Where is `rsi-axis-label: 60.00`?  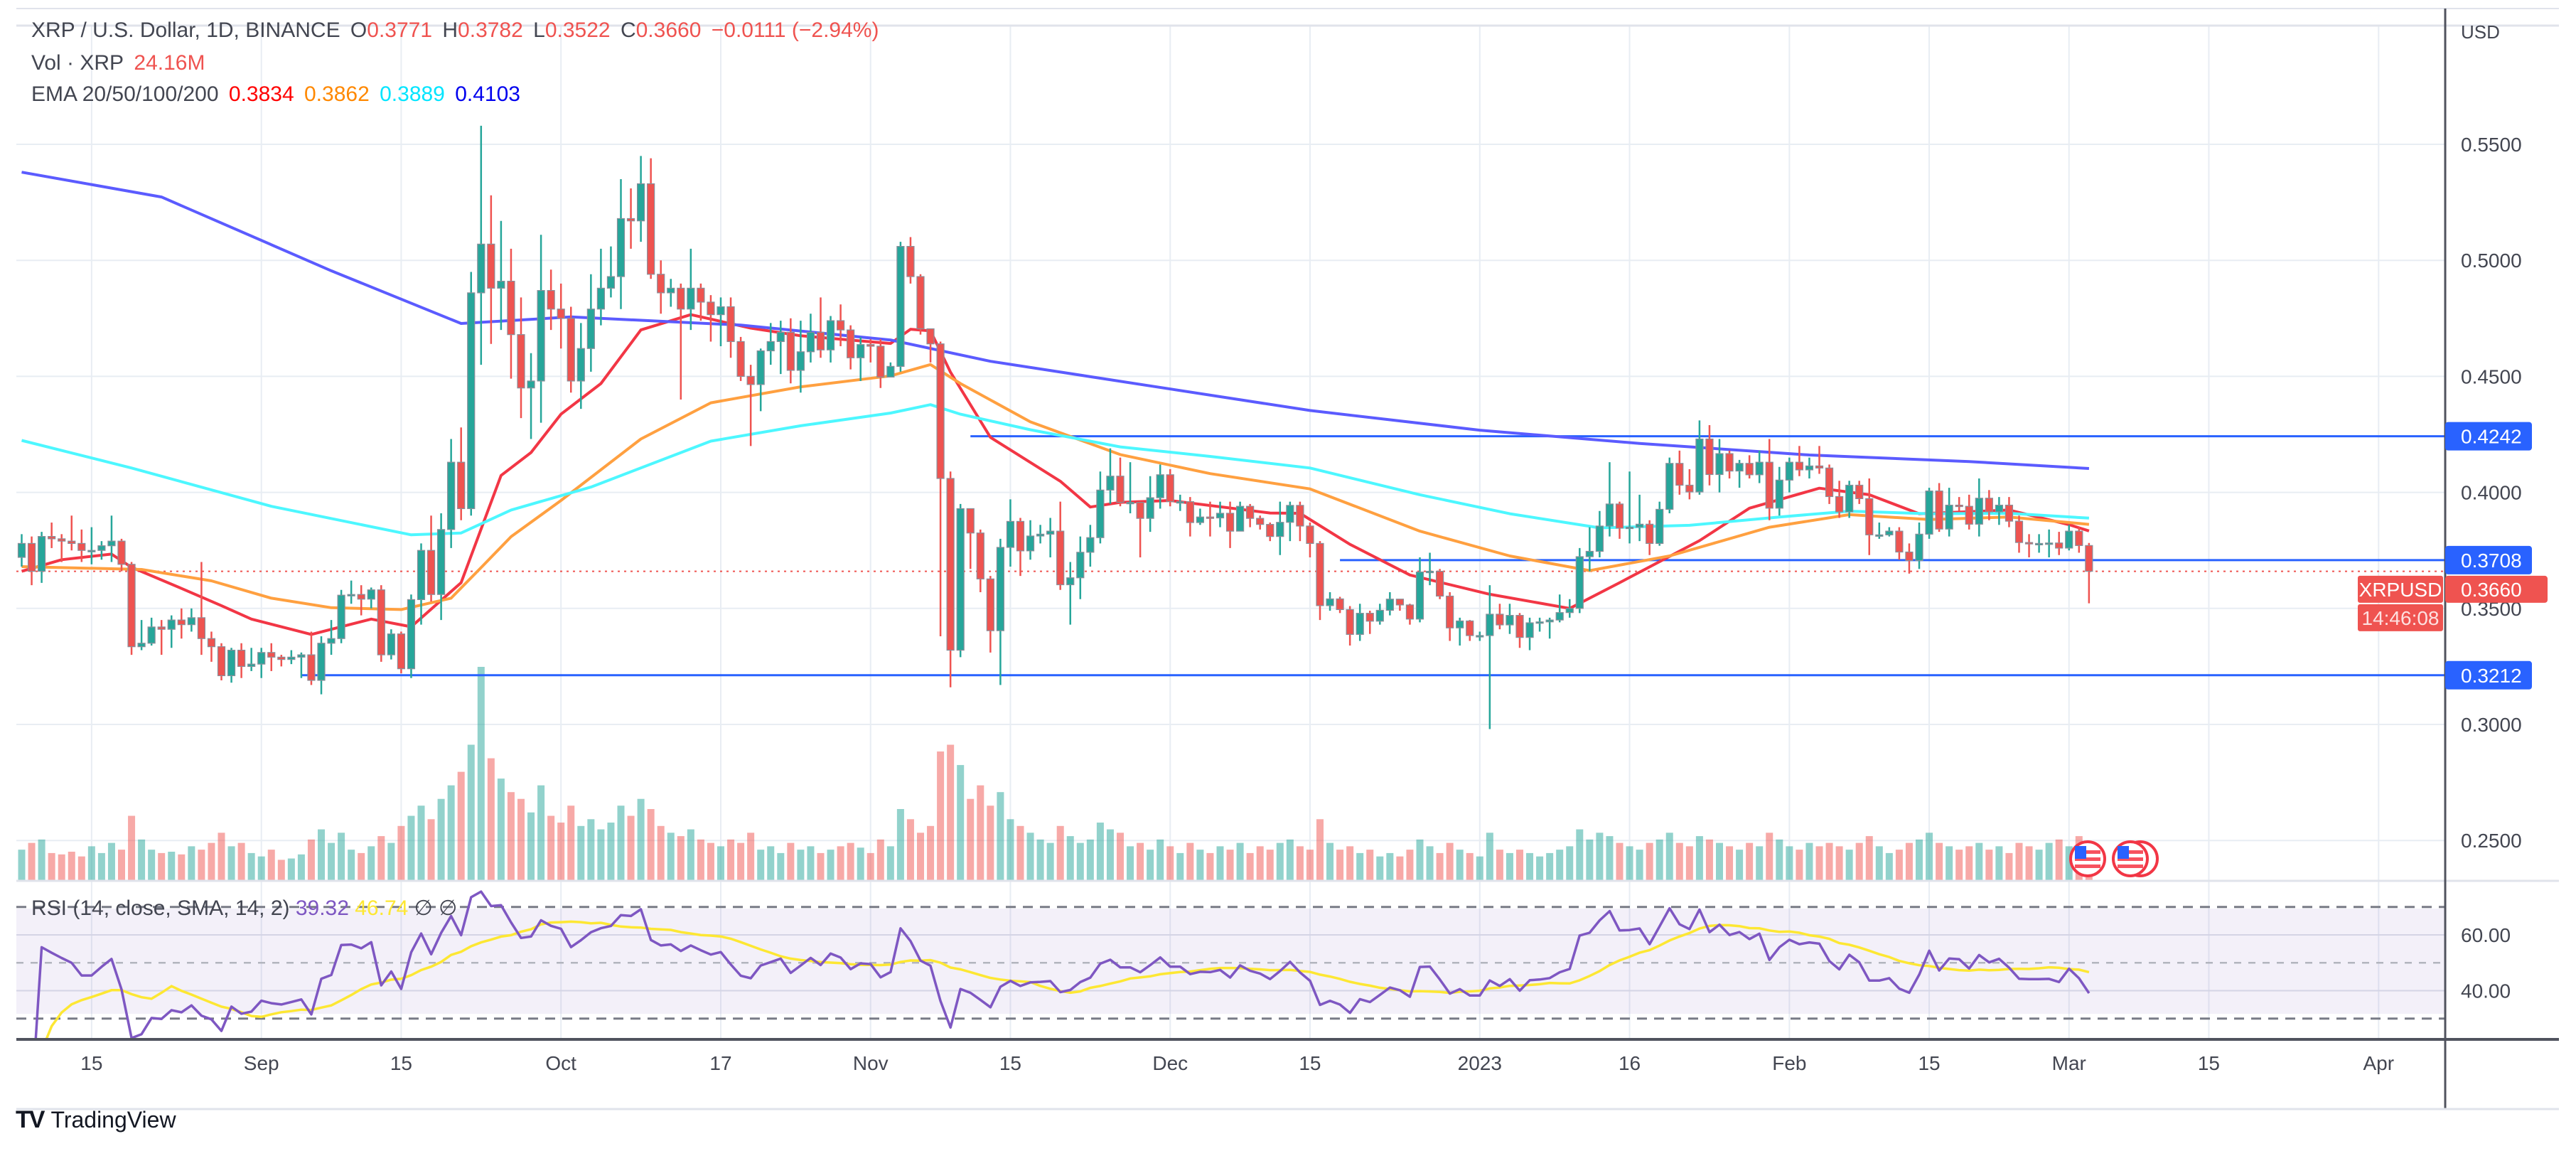 rsi-axis-label: 60.00 is located at coordinates (2486, 935).